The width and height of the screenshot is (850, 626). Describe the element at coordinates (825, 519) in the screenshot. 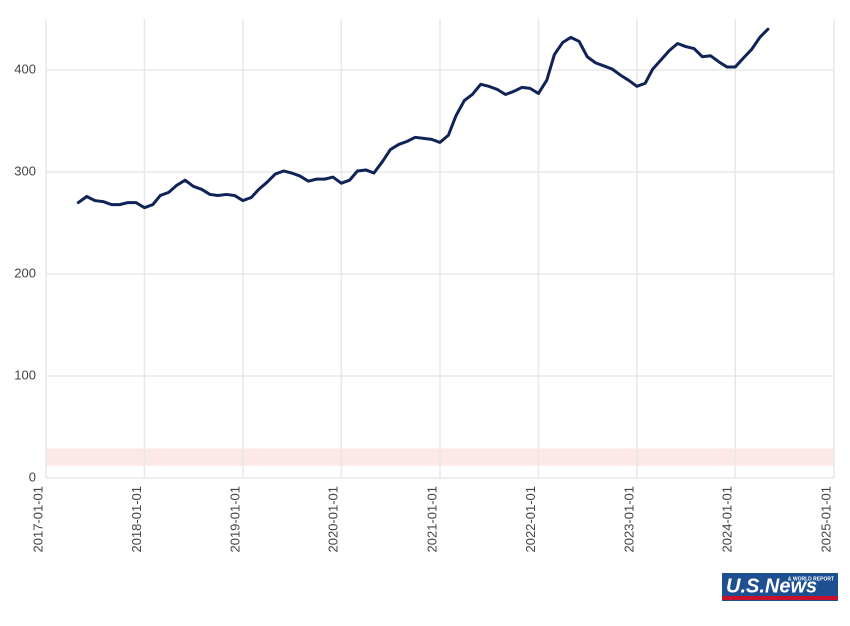

I see `x-tick-label: 2025-01-01` at that location.